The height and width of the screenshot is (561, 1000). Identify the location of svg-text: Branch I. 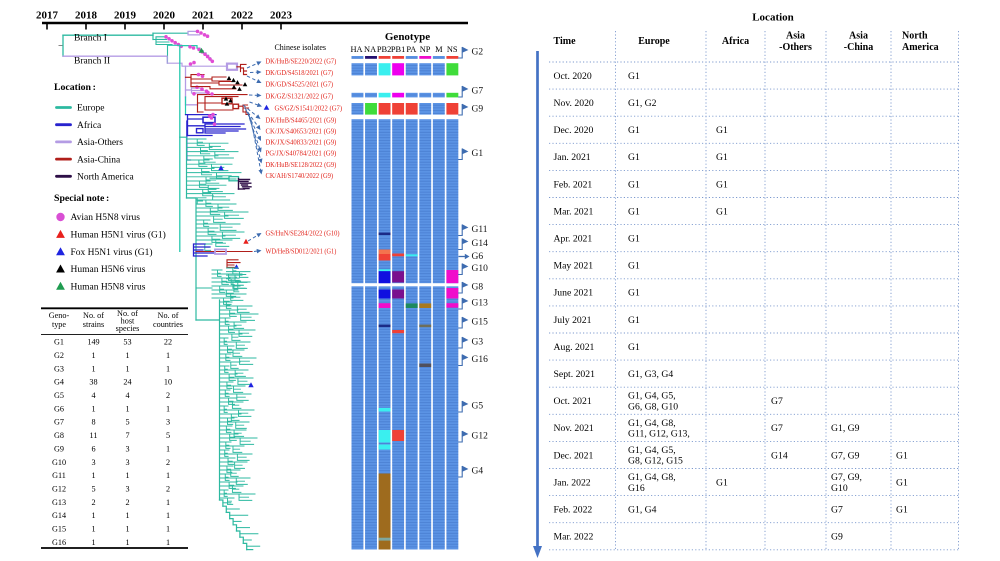
(90, 39).